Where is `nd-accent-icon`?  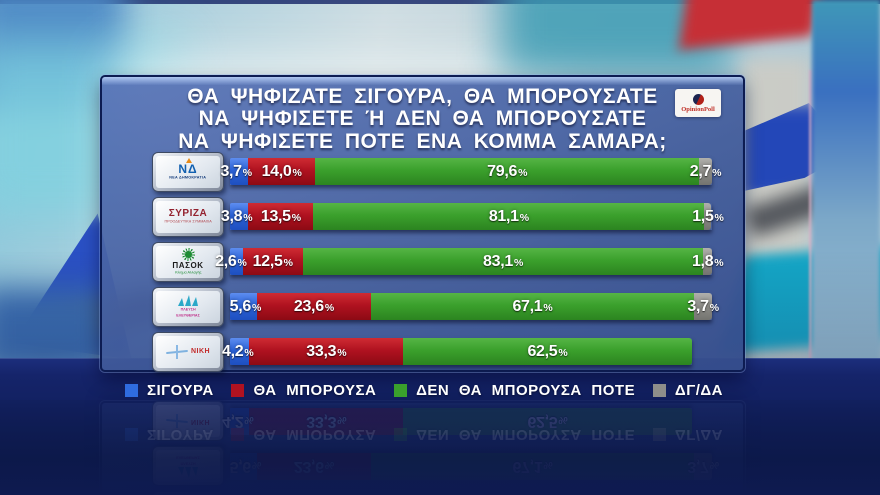 nd-accent-icon is located at coordinates (189, 160).